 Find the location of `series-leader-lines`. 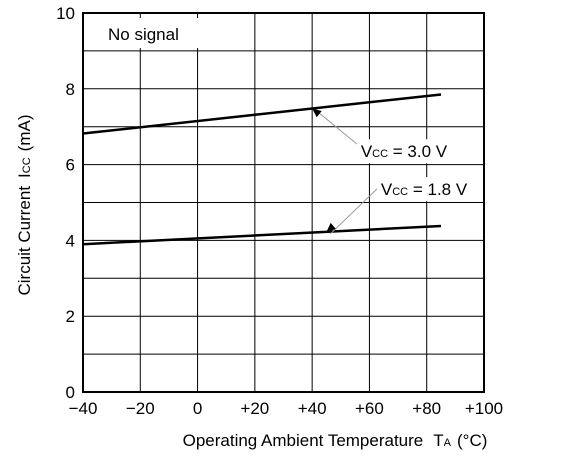

series-leader-lines is located at coordinates (347, 171).